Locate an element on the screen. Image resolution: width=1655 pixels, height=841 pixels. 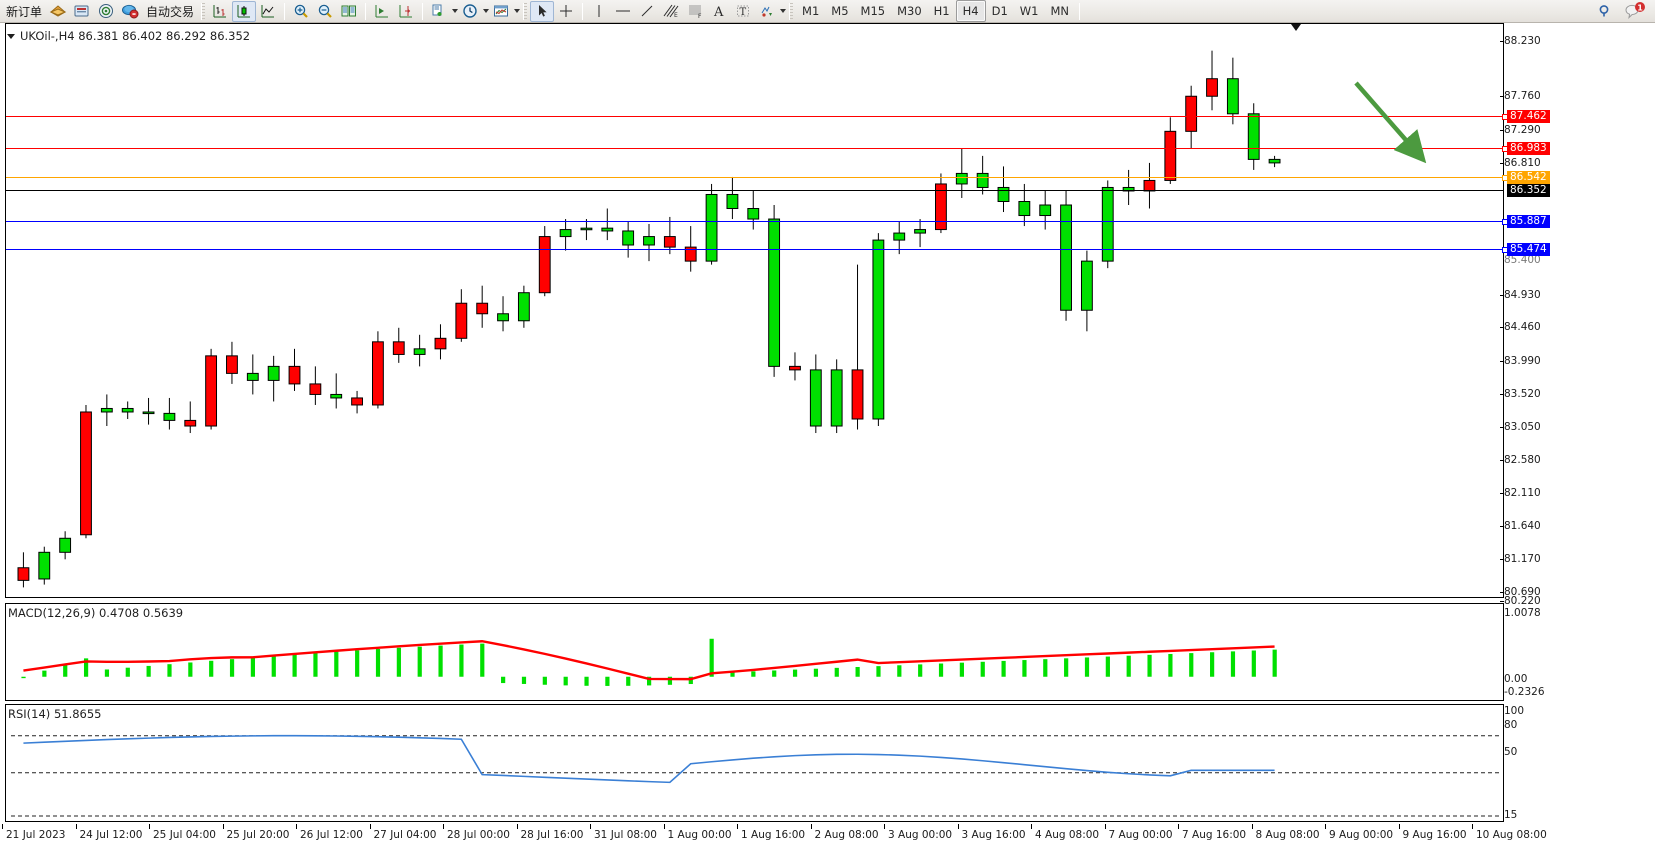
time-tick: 28 Jul 16:00 is located at coordinates (549, 832).